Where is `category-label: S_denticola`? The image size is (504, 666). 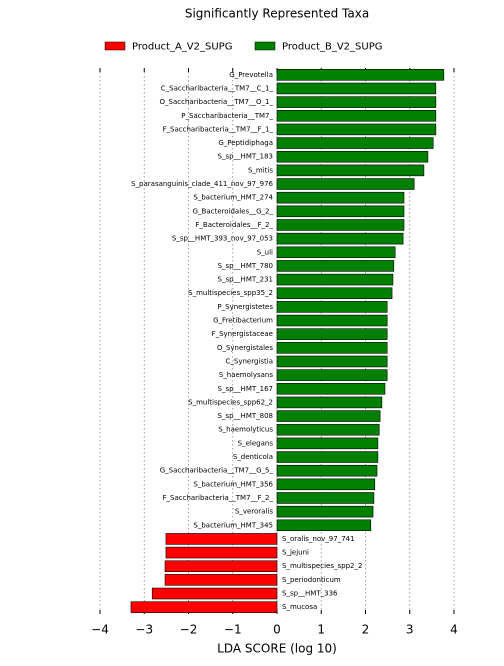 category-label: S_denticola is located at coordinates (253, 457).